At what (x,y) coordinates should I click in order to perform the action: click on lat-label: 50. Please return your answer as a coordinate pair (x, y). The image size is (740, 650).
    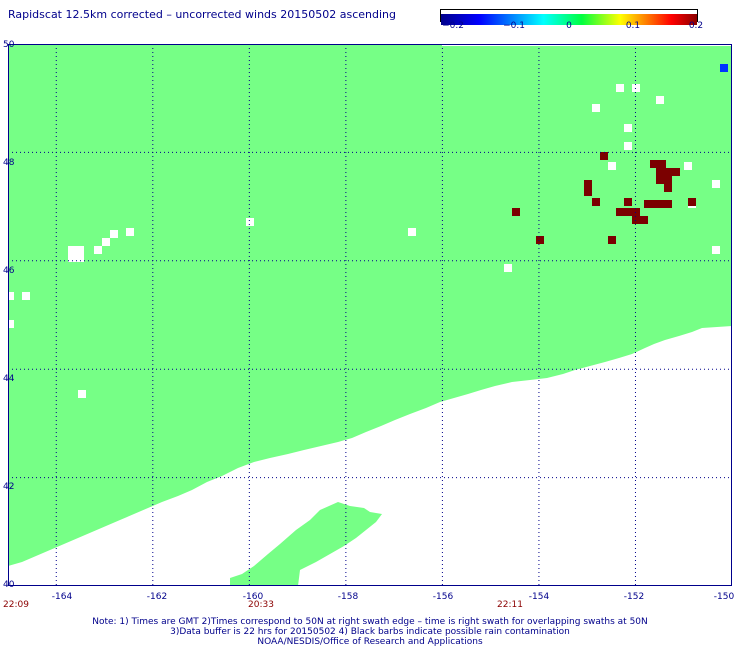
    Looking at the image, I should click on (9, 45).